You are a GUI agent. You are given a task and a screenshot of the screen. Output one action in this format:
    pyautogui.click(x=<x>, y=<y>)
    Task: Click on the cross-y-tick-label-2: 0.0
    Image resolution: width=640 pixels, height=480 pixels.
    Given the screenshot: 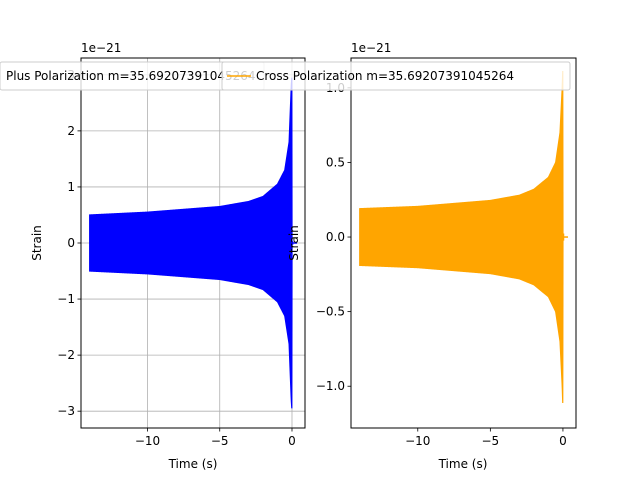 What is the action you would take?
    pyautogui.click(x=335, y=237)
    